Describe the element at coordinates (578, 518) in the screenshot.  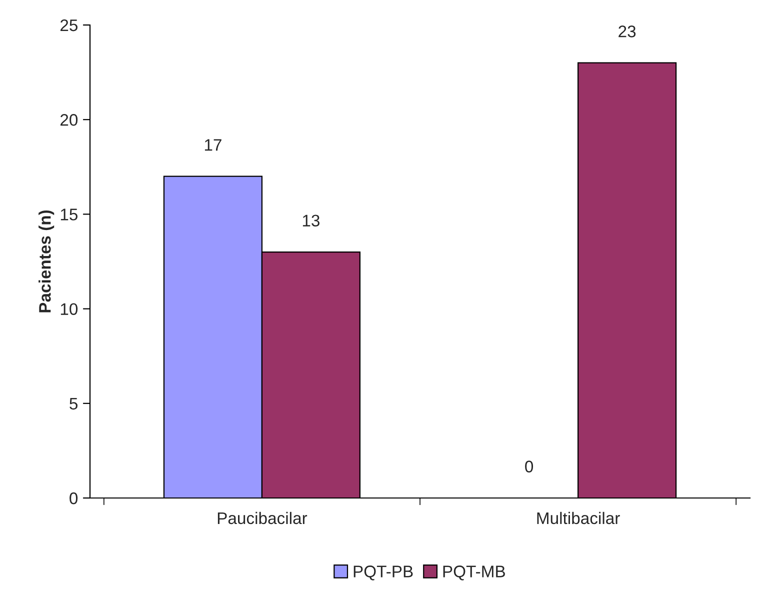
I see `x-tick-label: Multibacilar` at that location.